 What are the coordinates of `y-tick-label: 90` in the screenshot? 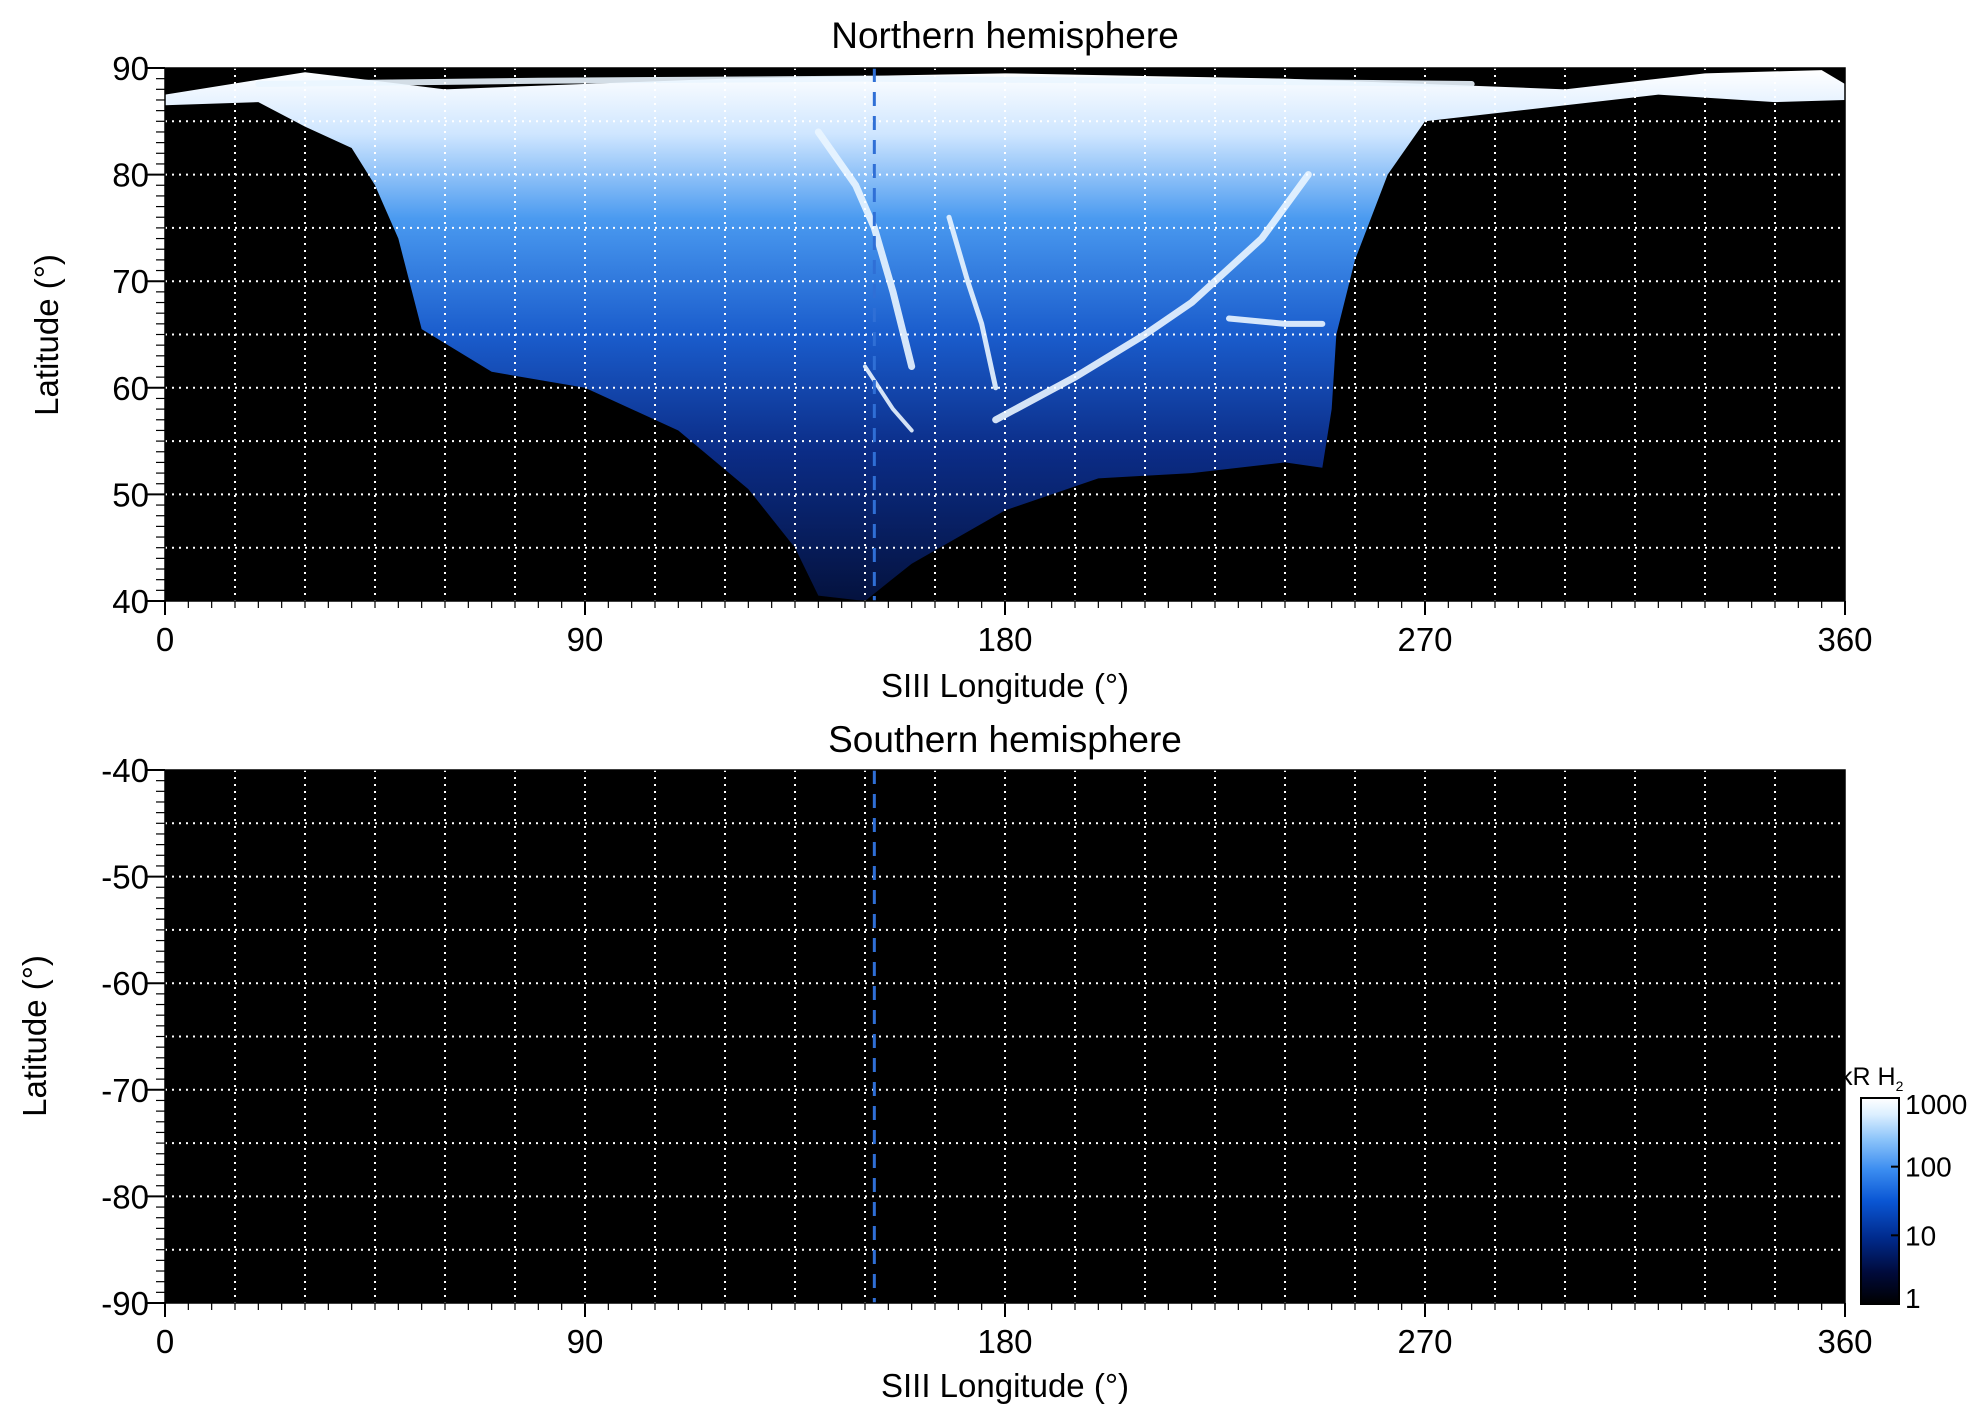 It's located at (130, 68).